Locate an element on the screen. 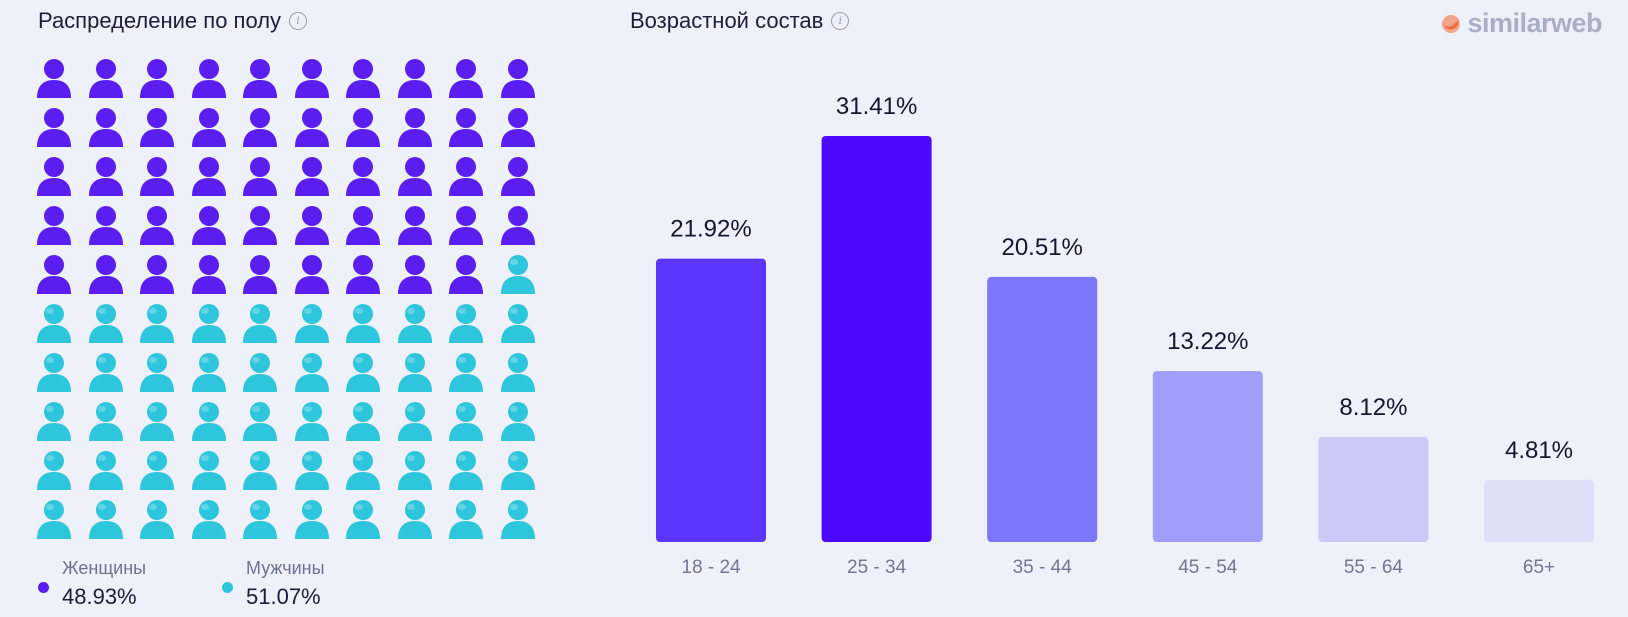 The image size is (1628, 617). bar-65plus is located at coordinates (1539, 510).